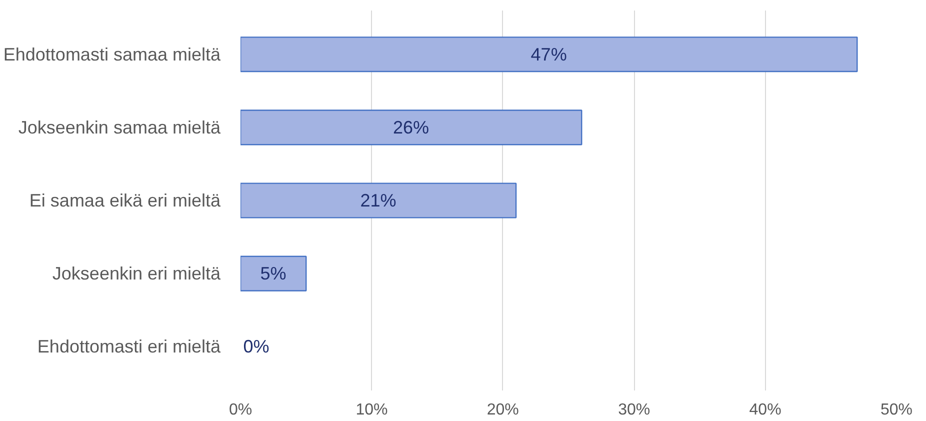 This screenshot has height=421, width=926. What do you see at coordinates (502, 410) in the screenshot?
I see `x-tick-label: 20%` at bounding box center [502, 410].